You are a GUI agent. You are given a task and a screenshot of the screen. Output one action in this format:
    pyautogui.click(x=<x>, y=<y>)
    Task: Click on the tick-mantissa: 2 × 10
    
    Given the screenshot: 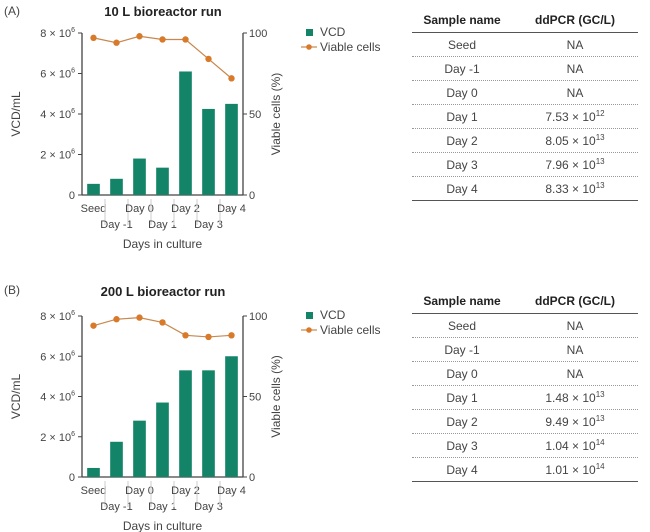 What is the action you would take?
    pyautogui.click(x=55, y=438)
    